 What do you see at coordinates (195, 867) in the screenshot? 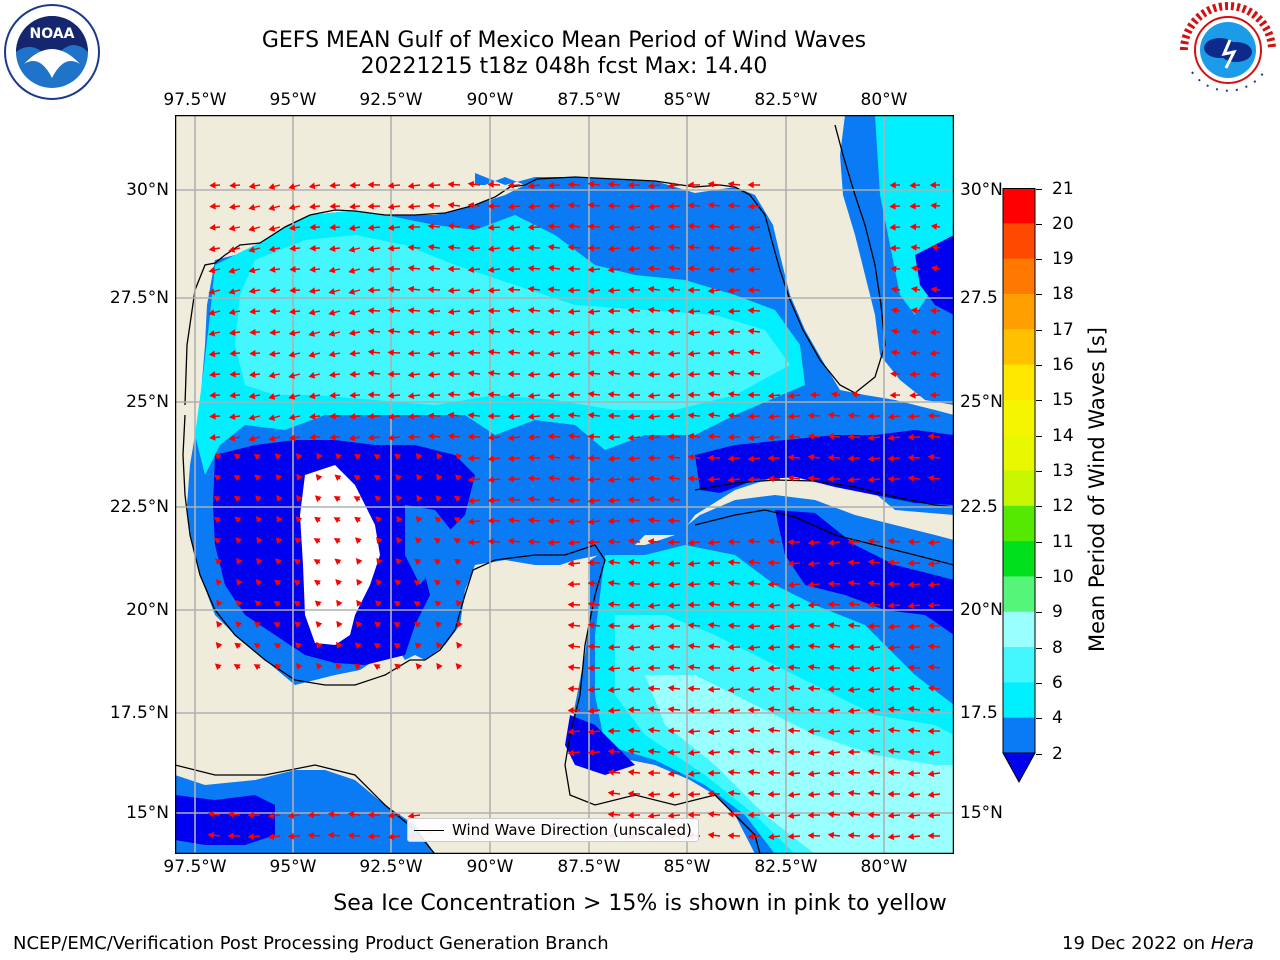
I see `lon-tick-bottom: 97.5°W` at bounding box center [195, 867].